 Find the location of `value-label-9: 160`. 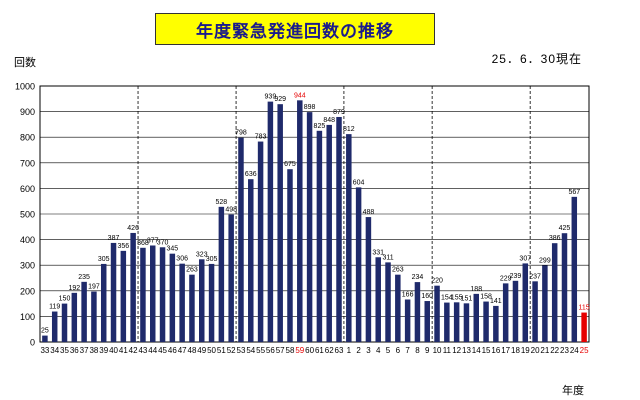

value-label-9: 160 is located at coordinates (427, 296).